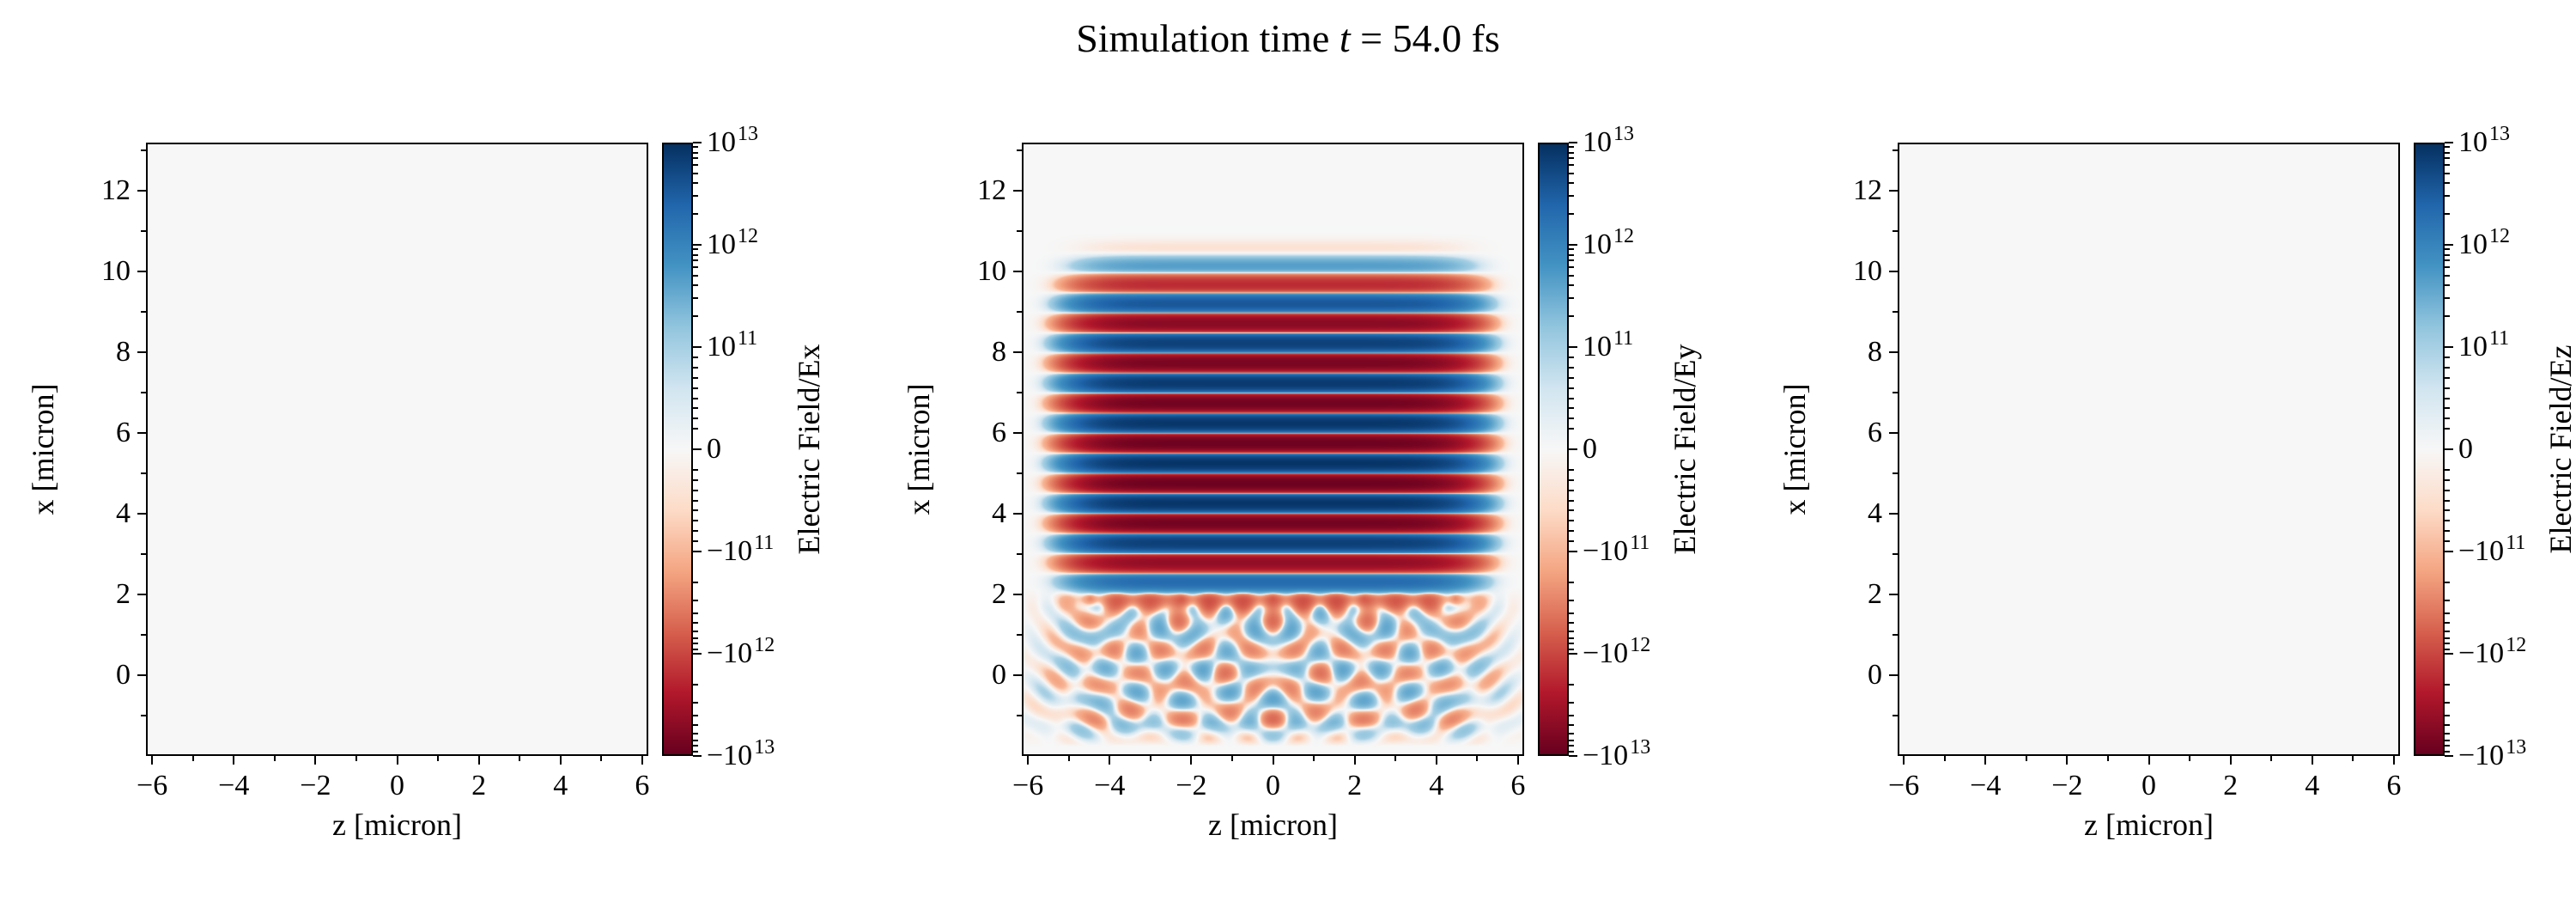 The image size is (2576, 902). What do you see at coordinates (1867, 271) in the screenshot?
I see `y-tick-label: 10` at bounding box center [1867, 271].